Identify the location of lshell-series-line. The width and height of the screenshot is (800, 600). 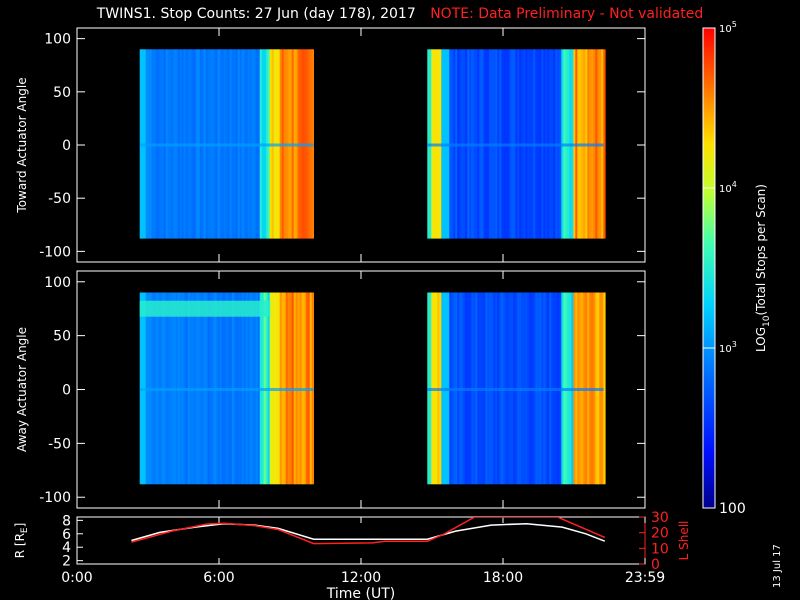
(368, 531).